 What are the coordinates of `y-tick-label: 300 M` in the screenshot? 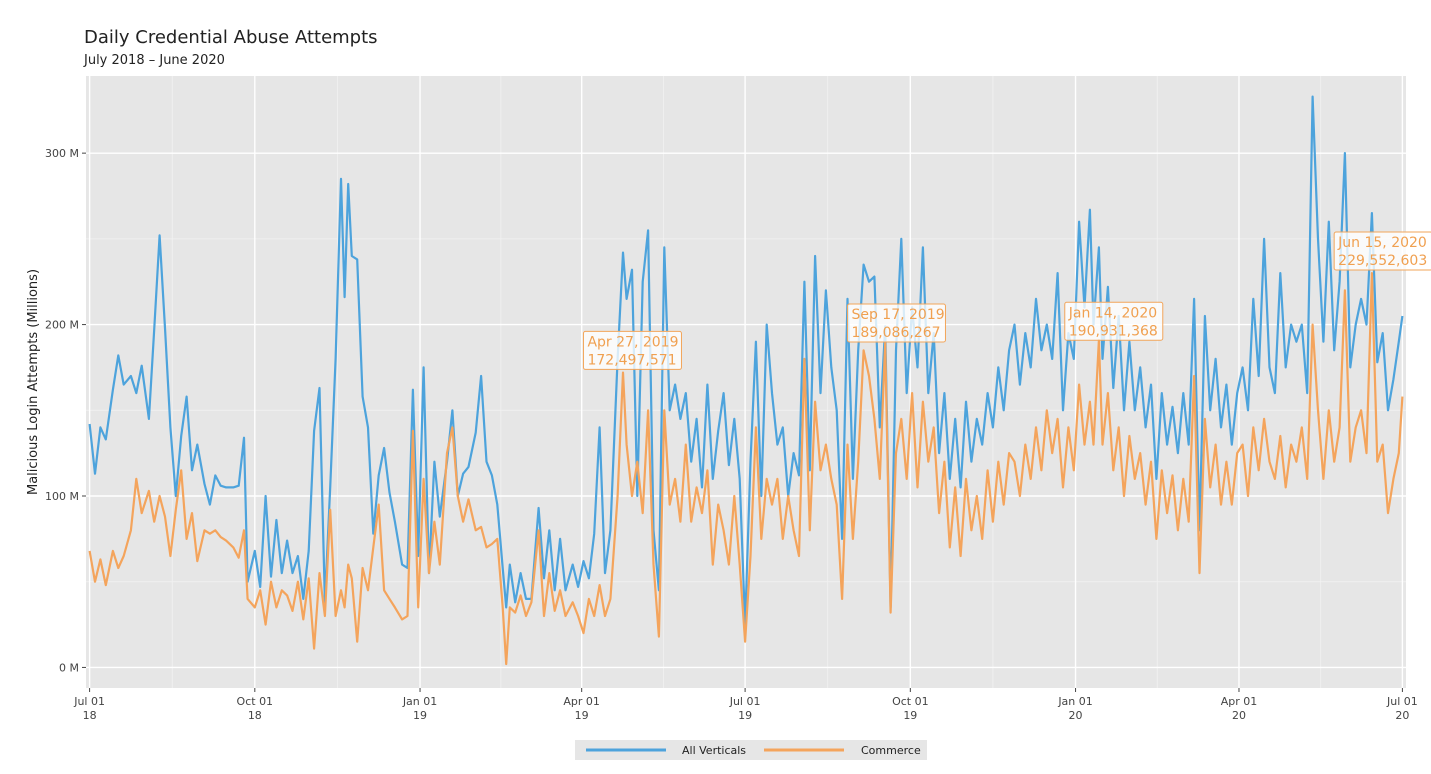 It's located at (62, 153).